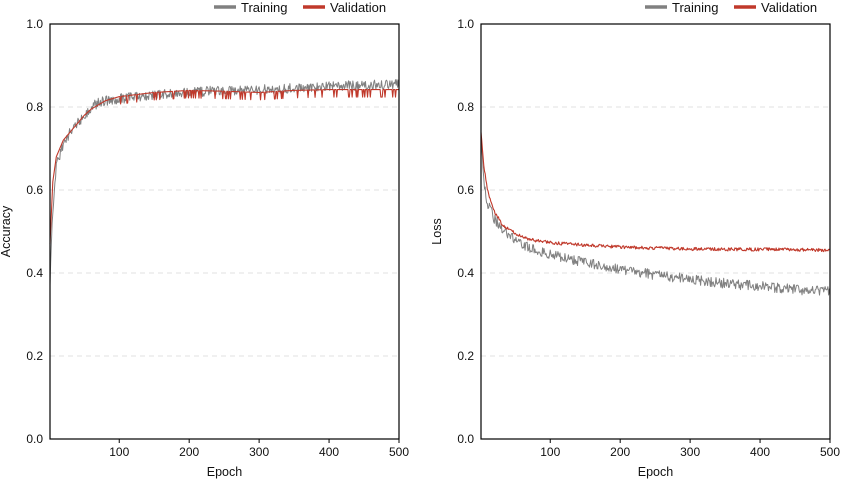 The image size is (846, 488). I want to click on y-axis-title: Accuracy, so click(6, 231).